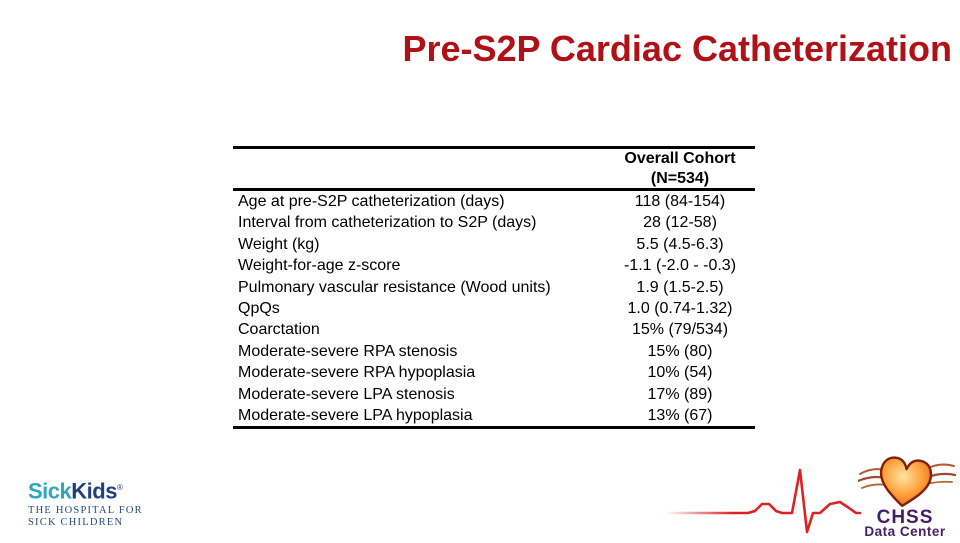 The width and height of the screenshot is (960, 543). Describe the element at coordinates (259, 309) in the screenshot. I see `row-label: QpQs` at that location.